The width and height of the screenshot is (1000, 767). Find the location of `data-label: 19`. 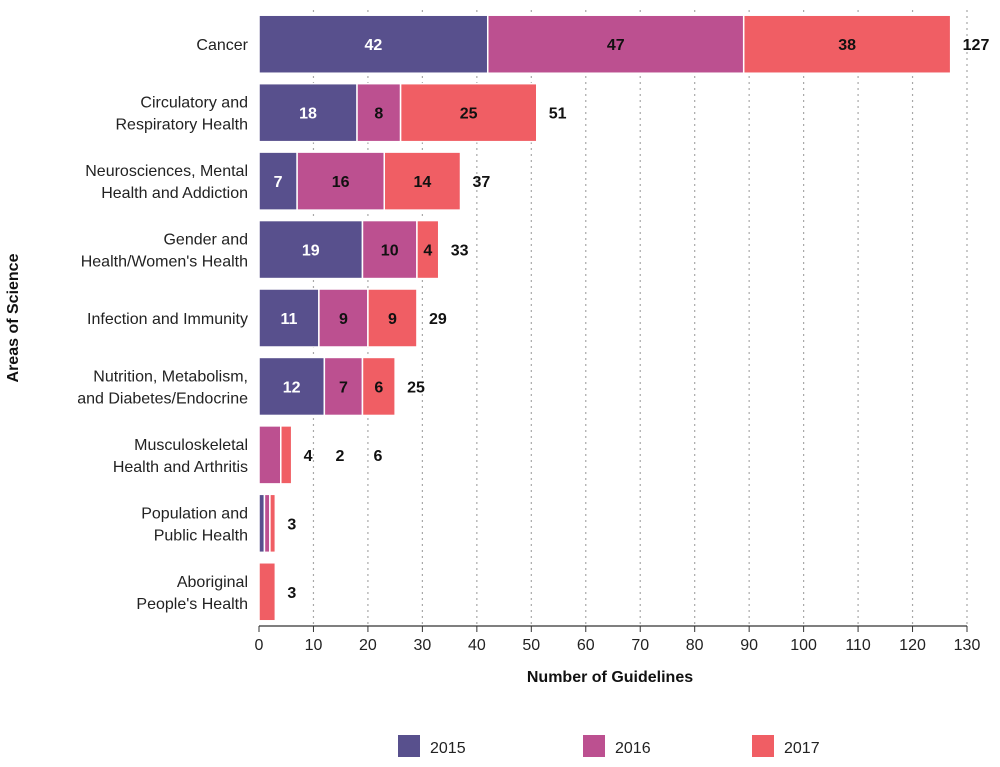

data-label: 19 is located at coordinates (311, 251).